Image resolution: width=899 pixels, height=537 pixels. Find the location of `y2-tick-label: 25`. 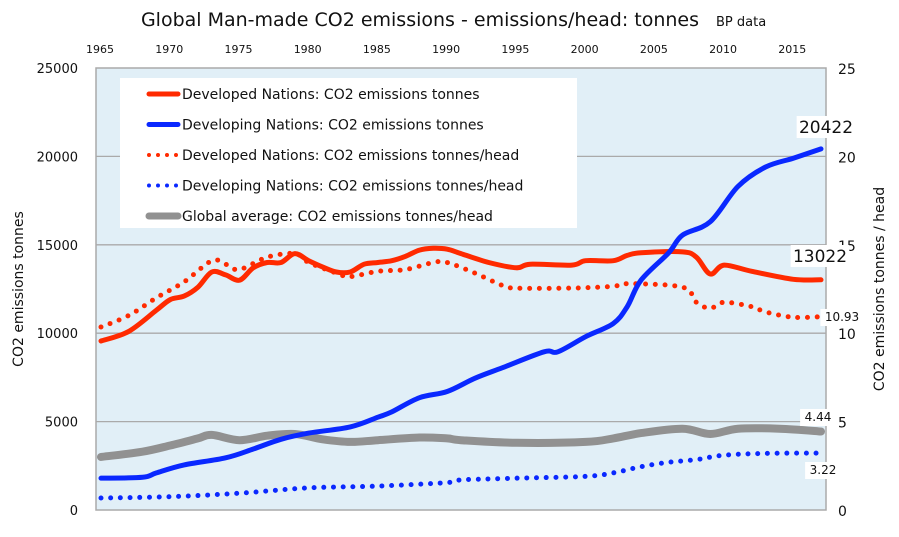

y2-tick-label: 25 is located at coordinates (847, 70).